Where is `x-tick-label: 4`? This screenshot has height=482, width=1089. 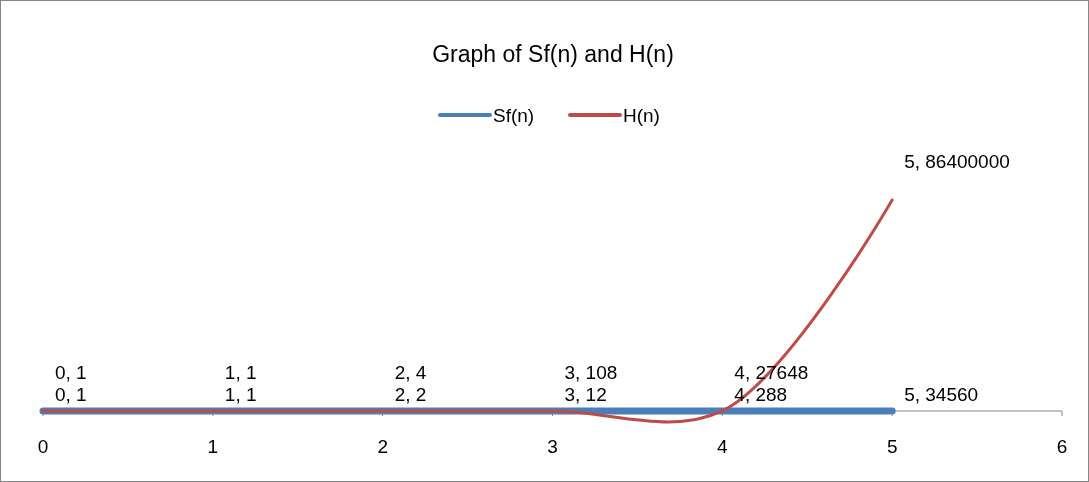
x-tick-label: 4 is located at coordinates (723, 446).